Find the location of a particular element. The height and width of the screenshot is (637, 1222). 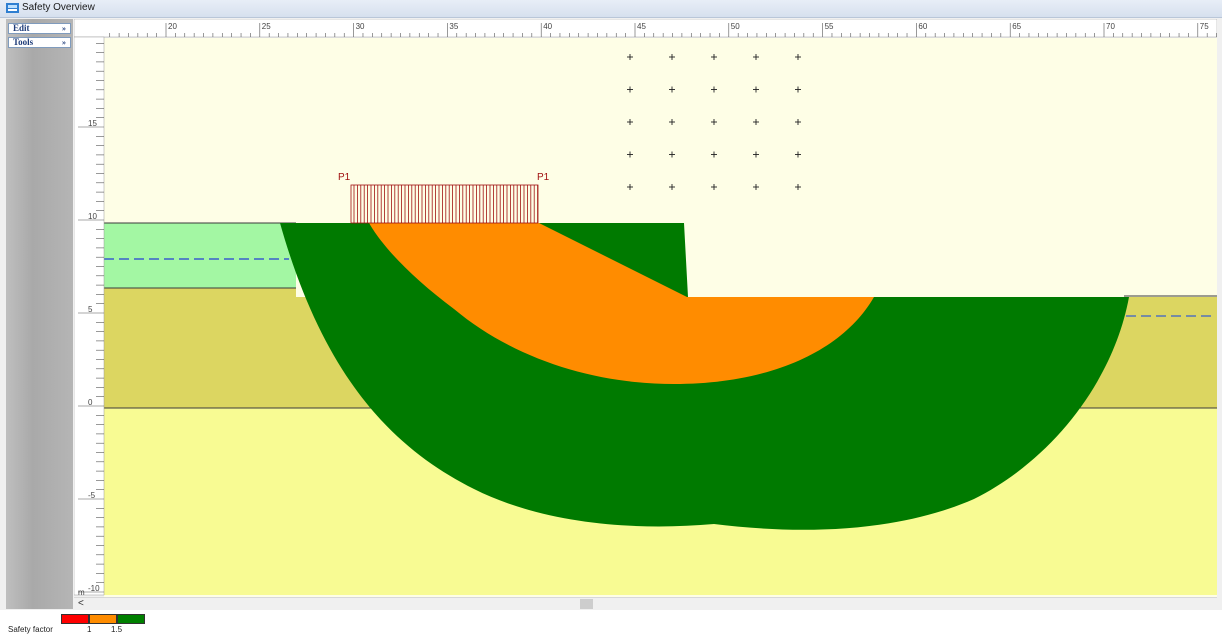

x-tick-label: 35 is located at coordinates (453, 26).